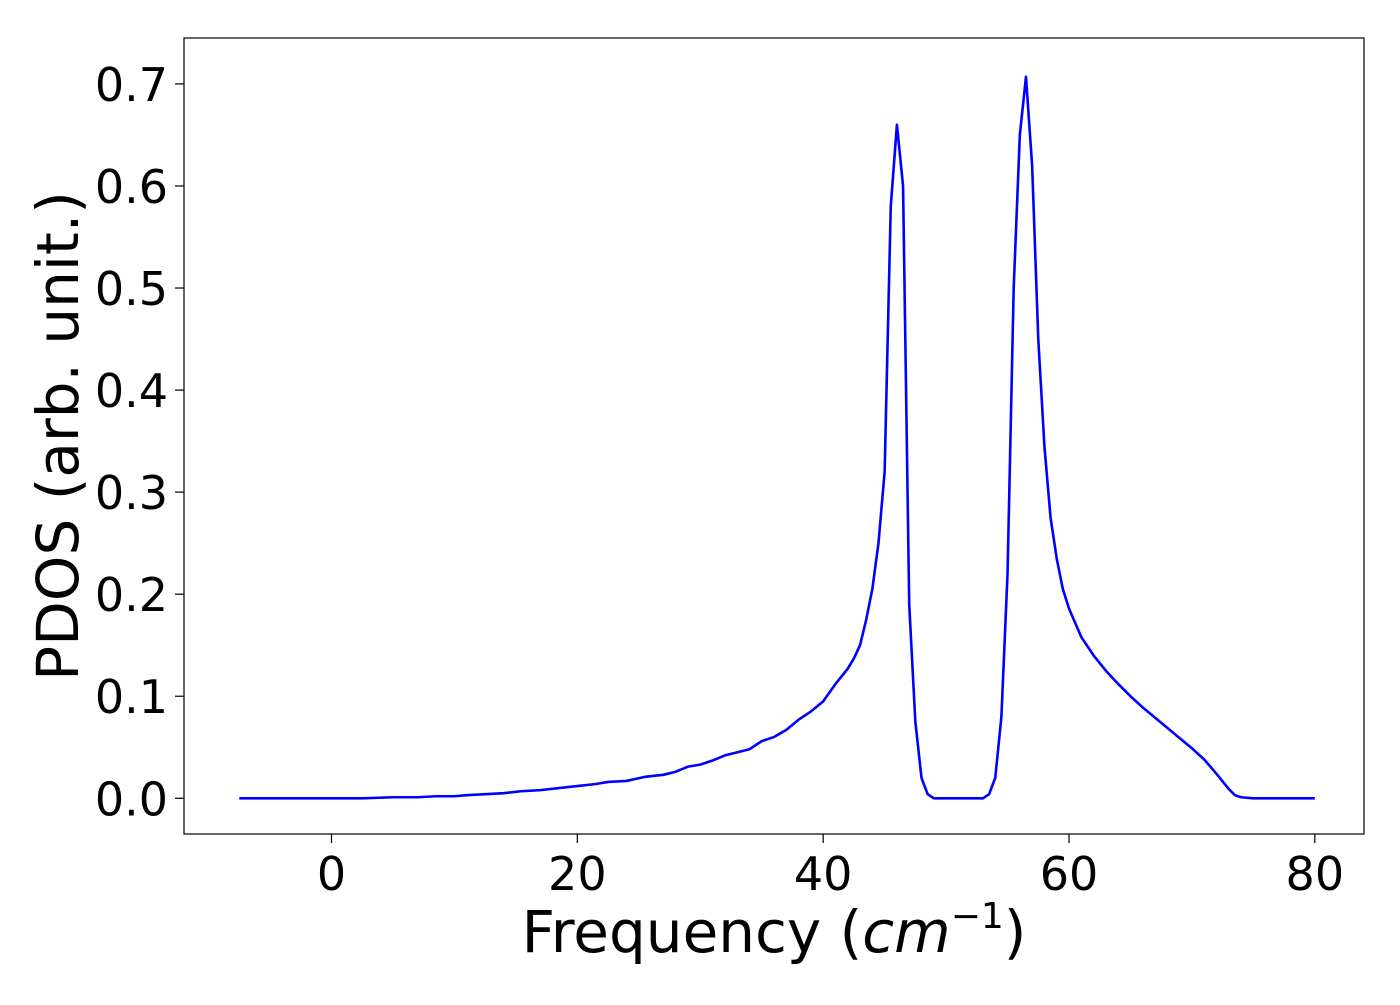 Image resolution: width=1400 pixels, height=1005 pixels. I want to click on x-axis-label-text: Frequency (, so click(692, 932).